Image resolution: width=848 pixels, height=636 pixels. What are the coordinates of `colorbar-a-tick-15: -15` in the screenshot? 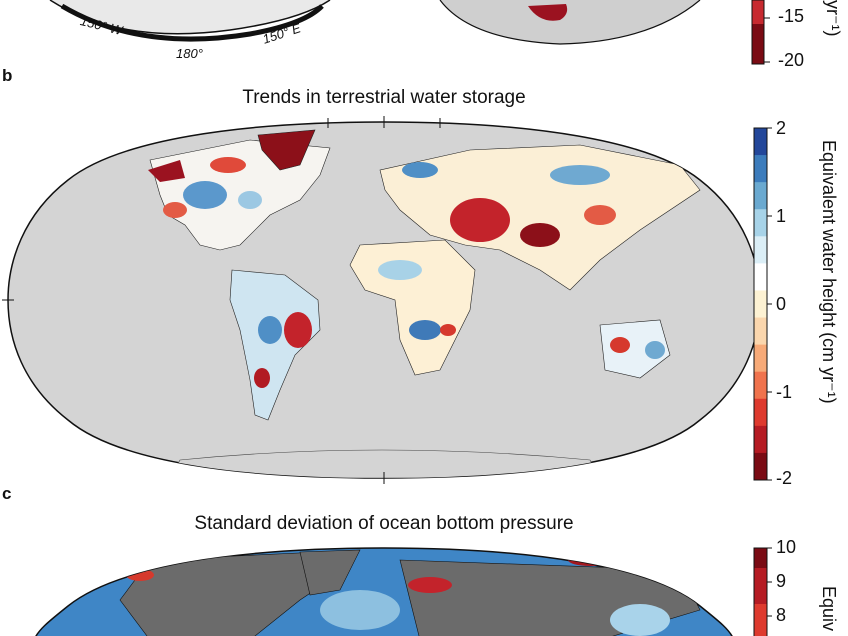 It's located at (791, 16).